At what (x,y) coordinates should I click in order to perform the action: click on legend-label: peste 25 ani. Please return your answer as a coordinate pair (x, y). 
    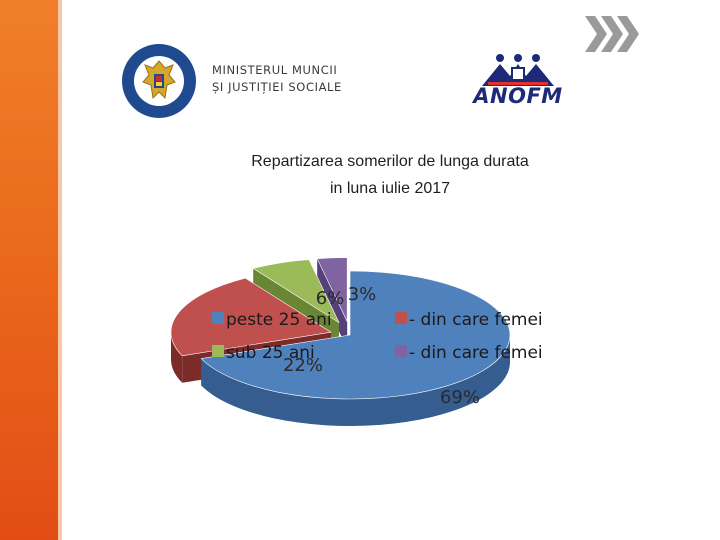
    Looking at the image, I should click on (279, 320).